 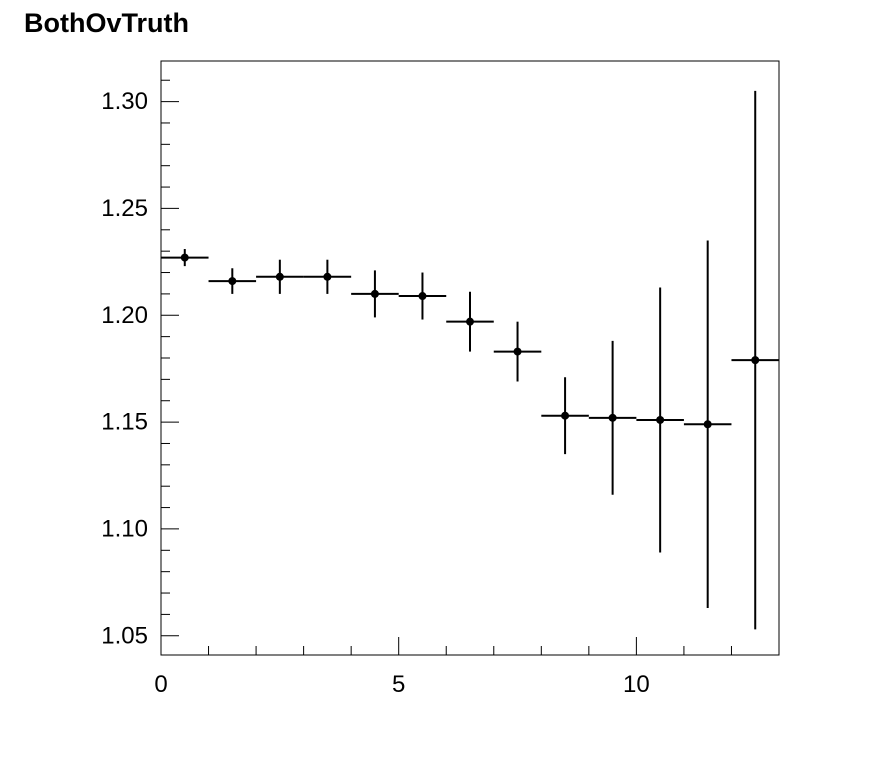 I want to click on y-tick-label: 1.15, so click(x=124, y=422).